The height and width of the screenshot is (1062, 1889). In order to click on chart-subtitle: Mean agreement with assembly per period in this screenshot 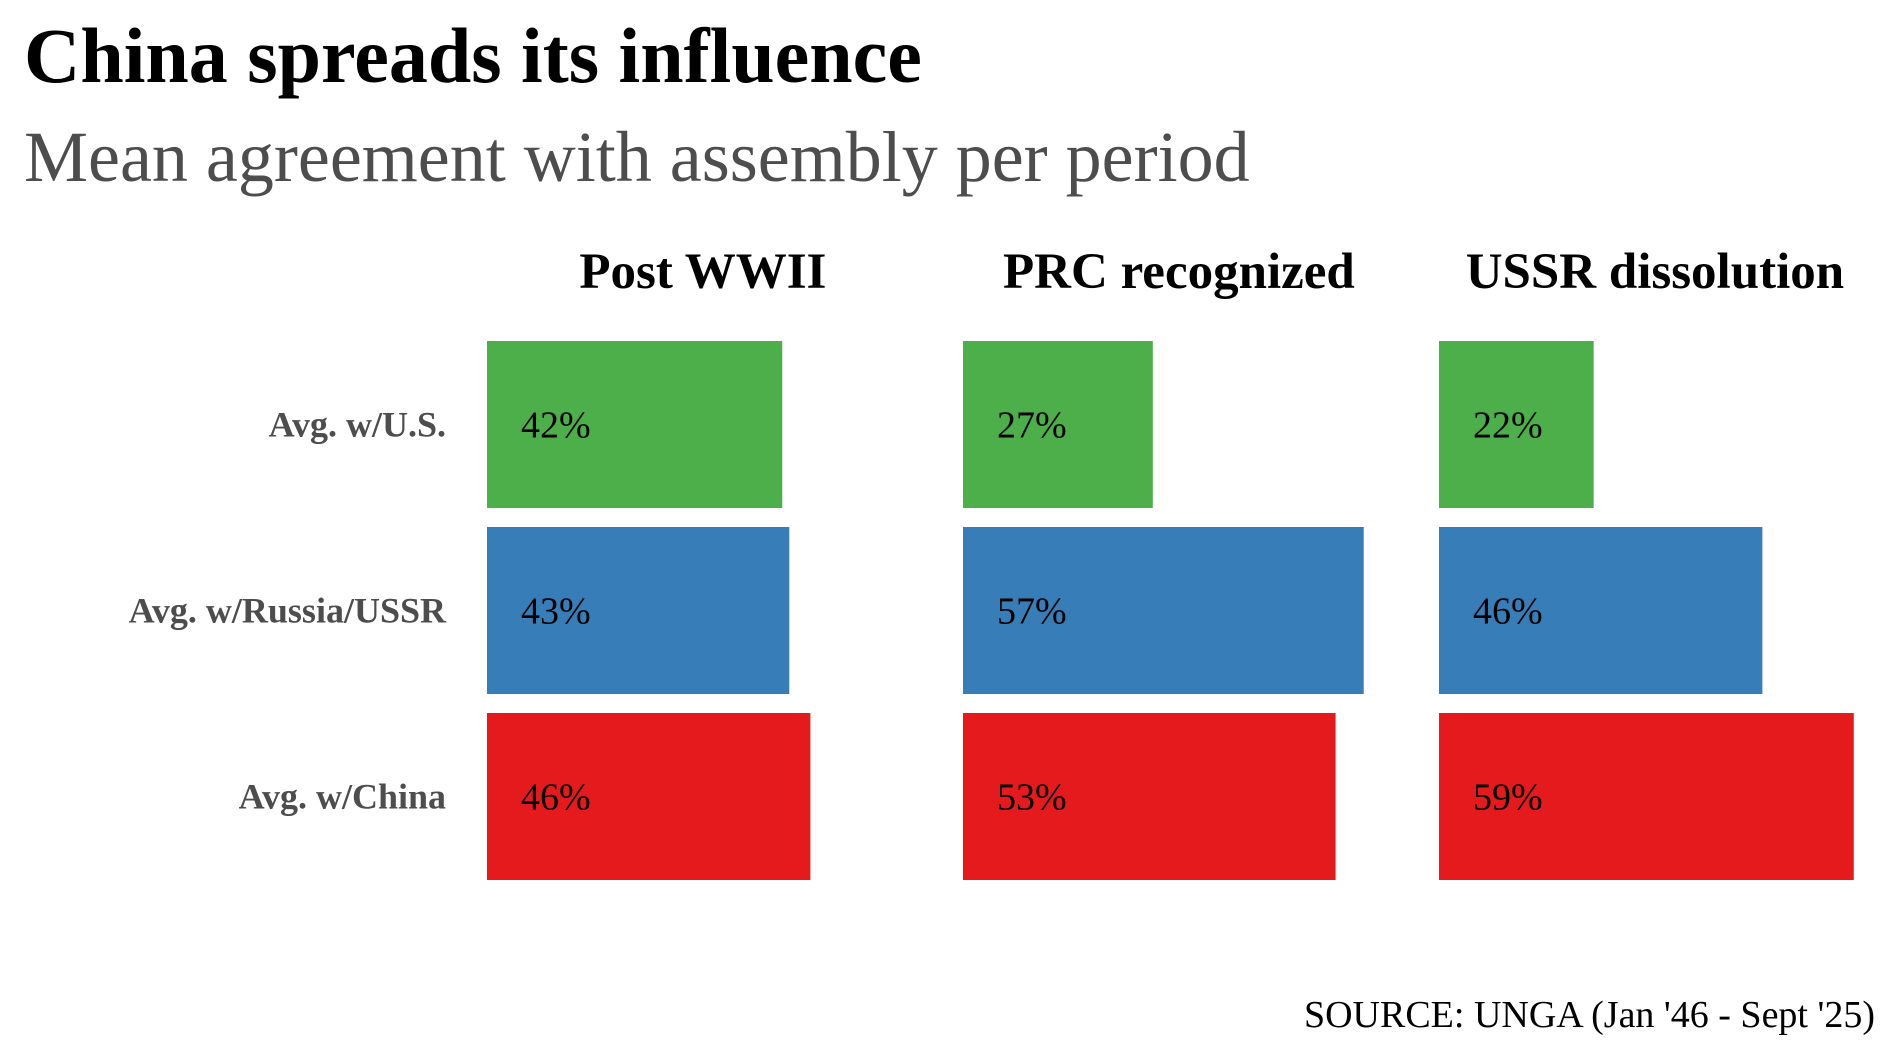, I will do `click(637, 157)`.